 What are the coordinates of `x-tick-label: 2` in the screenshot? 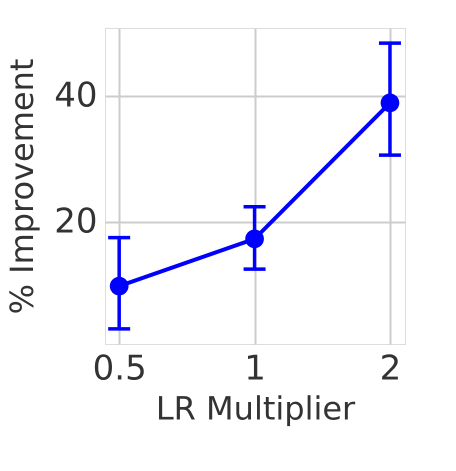 It's located at (391, 368).